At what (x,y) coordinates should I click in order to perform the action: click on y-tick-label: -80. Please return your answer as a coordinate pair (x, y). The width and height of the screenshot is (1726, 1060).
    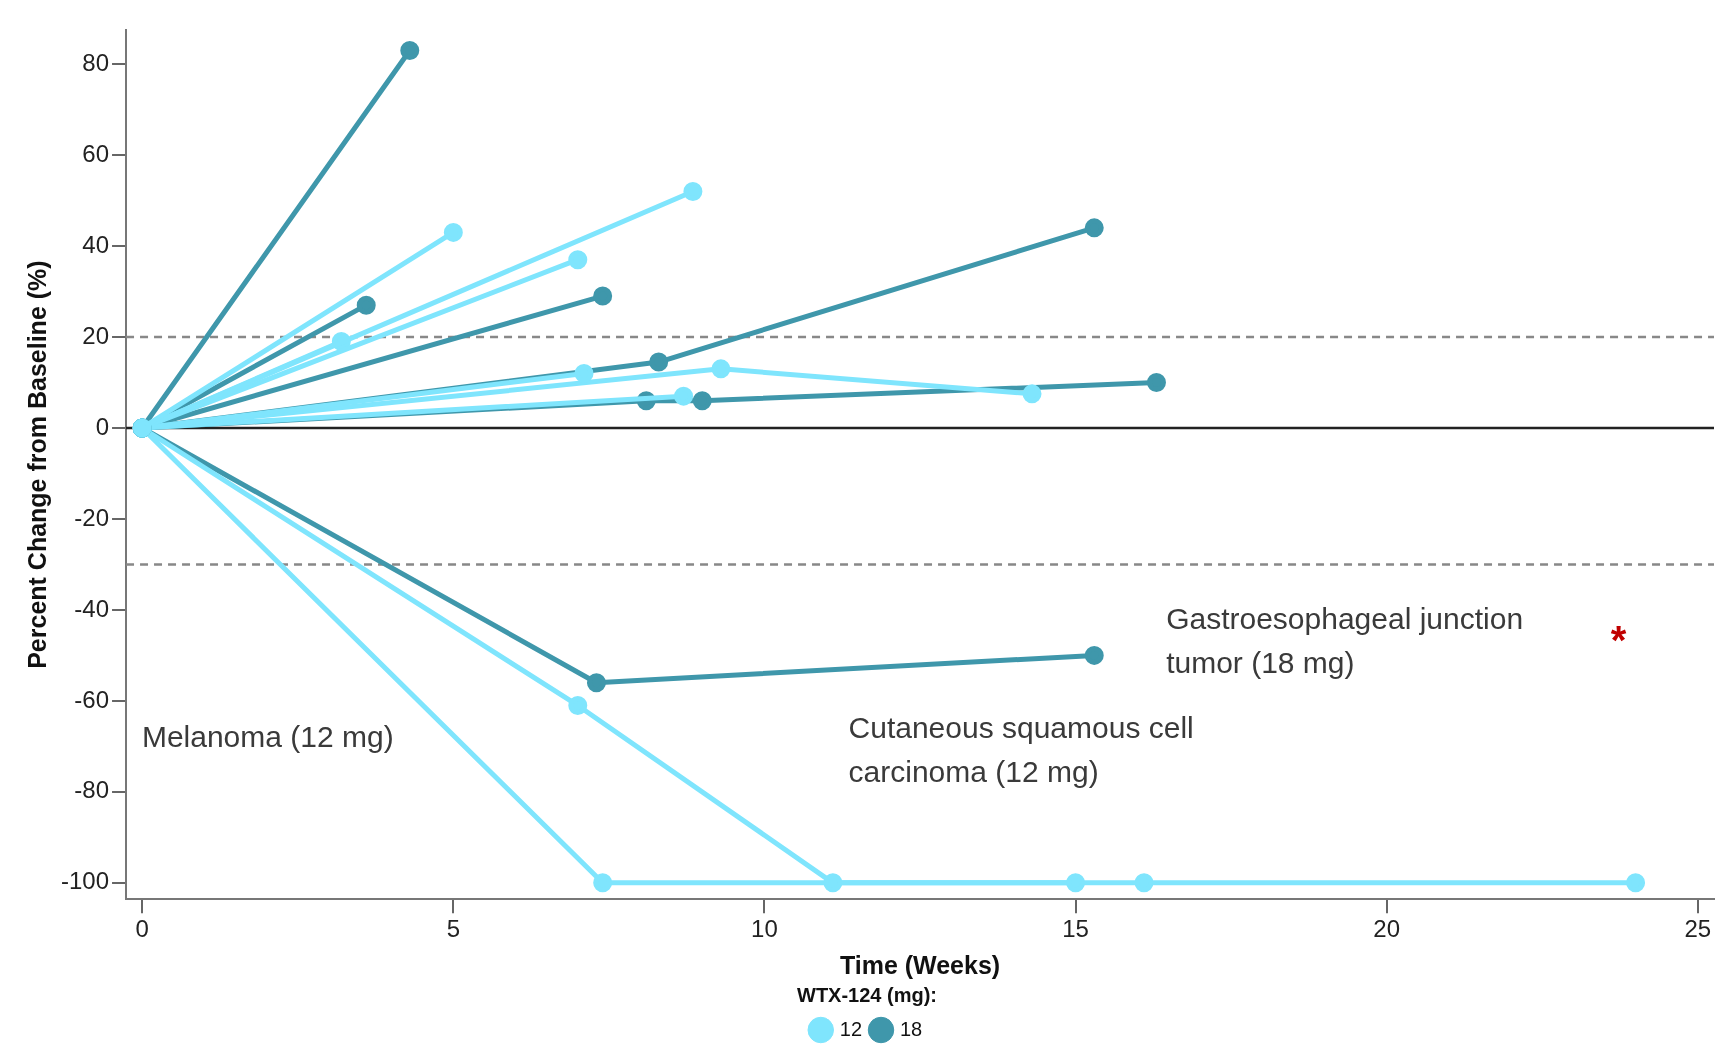
    Looking at the image, I should click on (92, 790).